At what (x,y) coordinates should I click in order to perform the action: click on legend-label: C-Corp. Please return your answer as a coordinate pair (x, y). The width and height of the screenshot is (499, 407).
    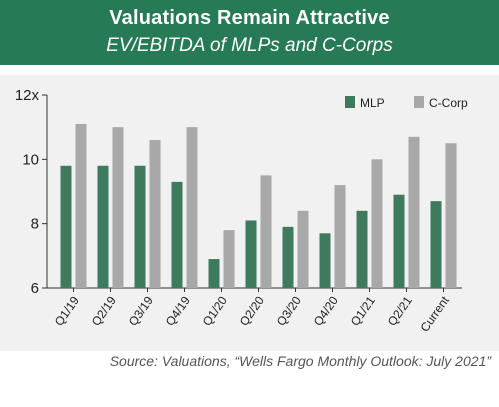
    Looking at the image, I should click on (448, 103).